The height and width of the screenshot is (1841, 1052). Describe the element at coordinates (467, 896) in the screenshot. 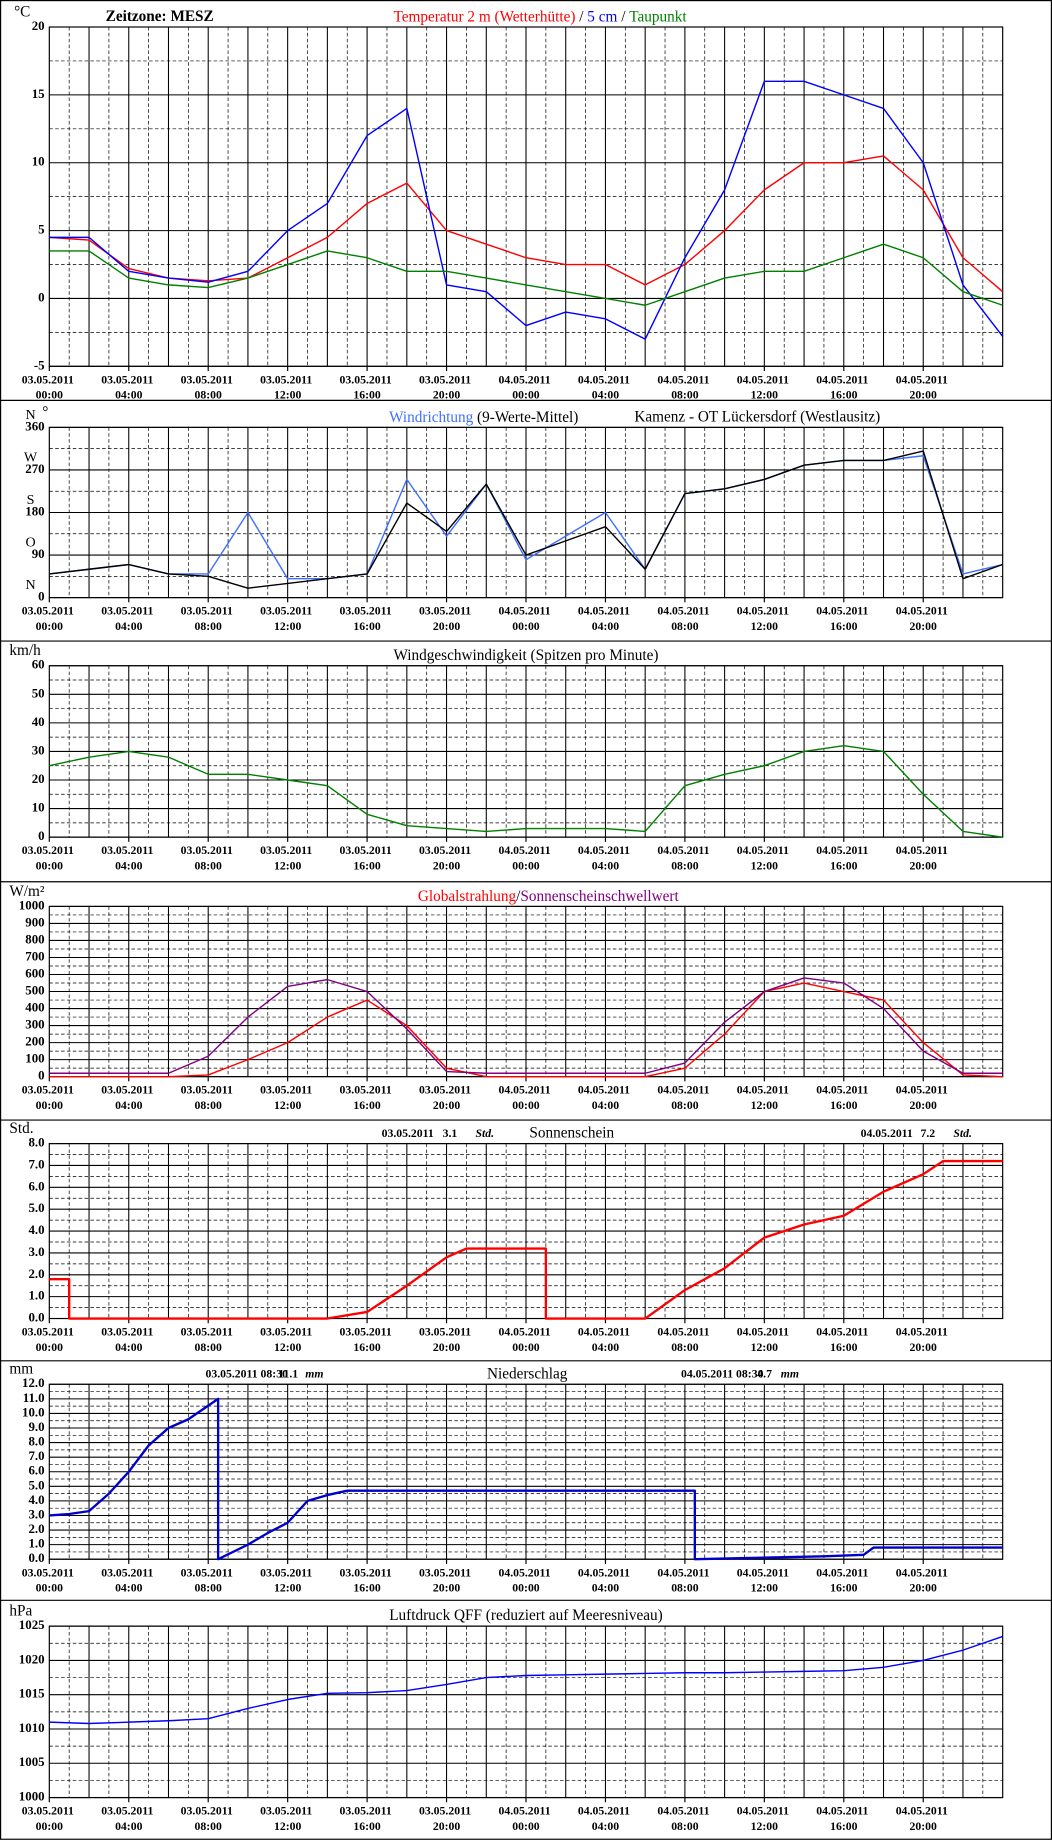

I see `legend-entry: Globalstrahlung` at that location.